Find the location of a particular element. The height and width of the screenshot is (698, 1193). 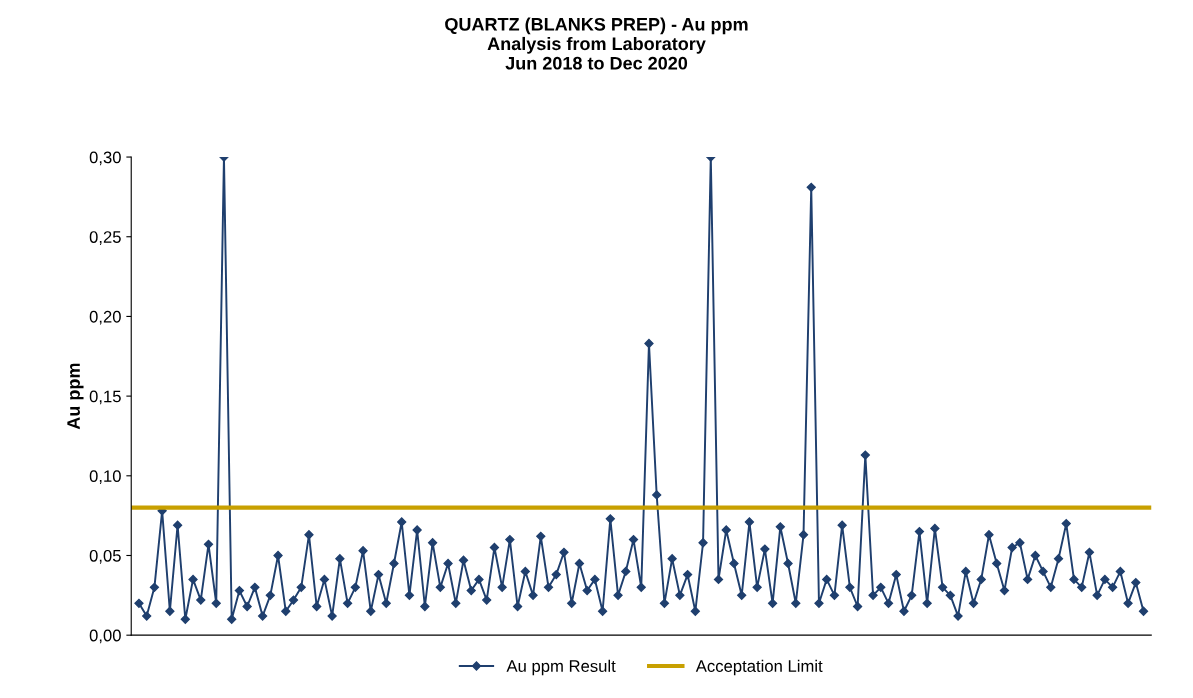

y-tick-label: 0,30 is located at coordinates (105, 158).